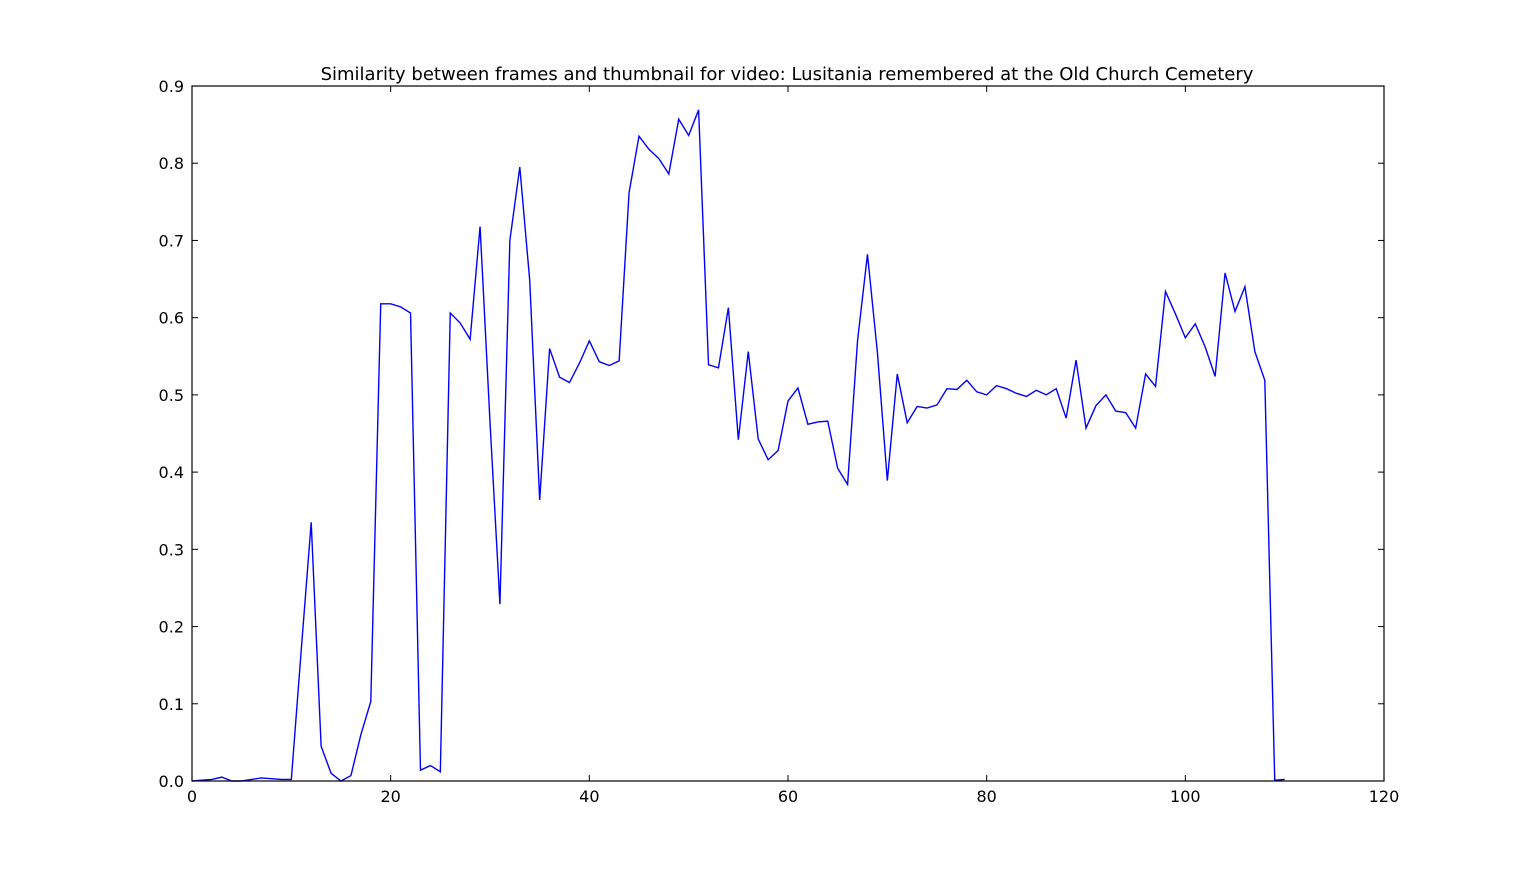 The height and width of the screenshot is (872, 1537). I want to click on y-tick-label: 0.5, so click(171, 395).